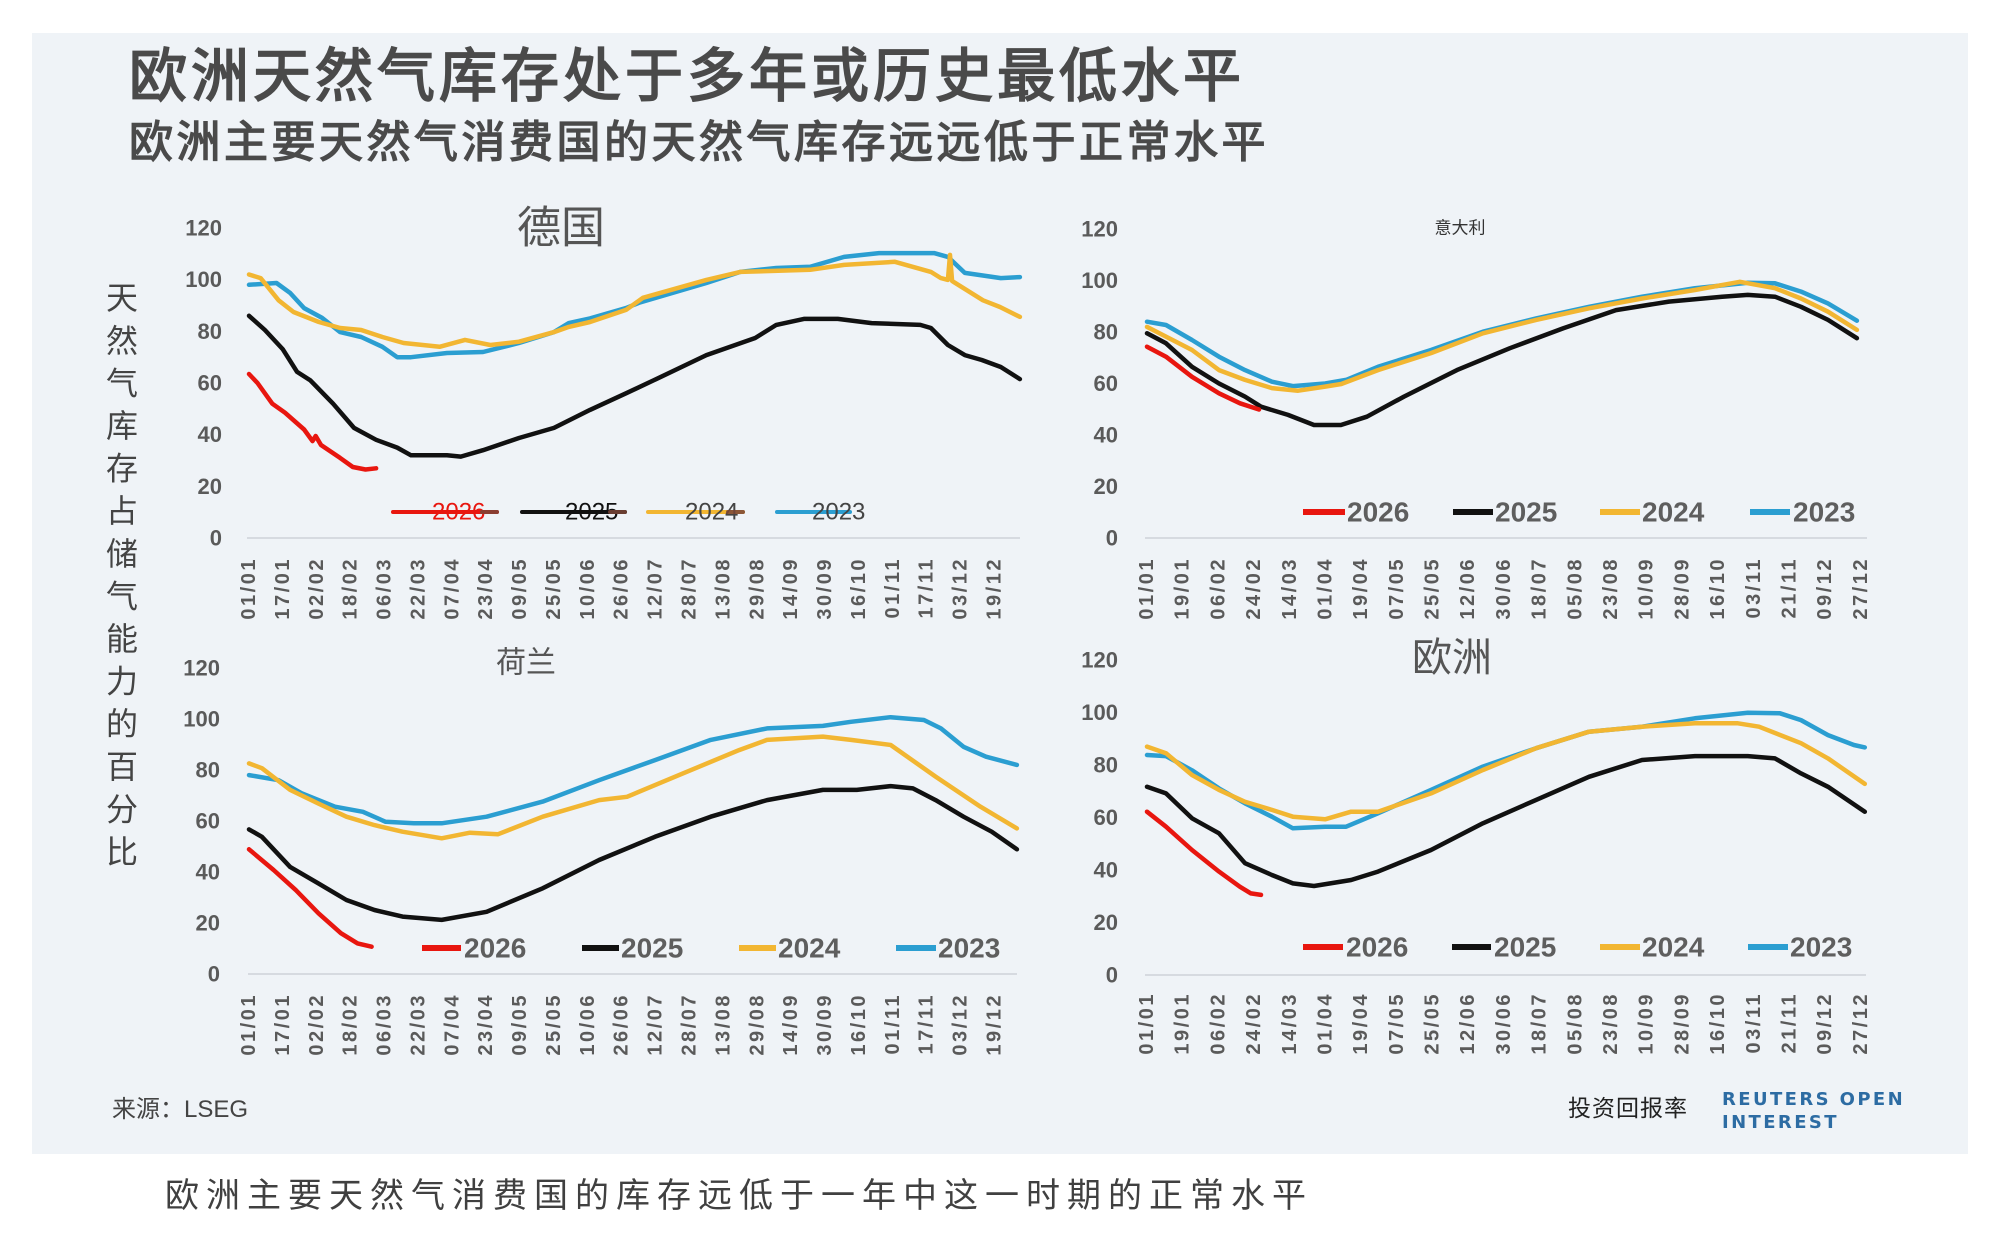 The height and width of the screenshot is (1252, 1992). Describe the element at coordinates (1780, 1122) in the screenshot. I see `brand-line-2: INTEREST` at that location.